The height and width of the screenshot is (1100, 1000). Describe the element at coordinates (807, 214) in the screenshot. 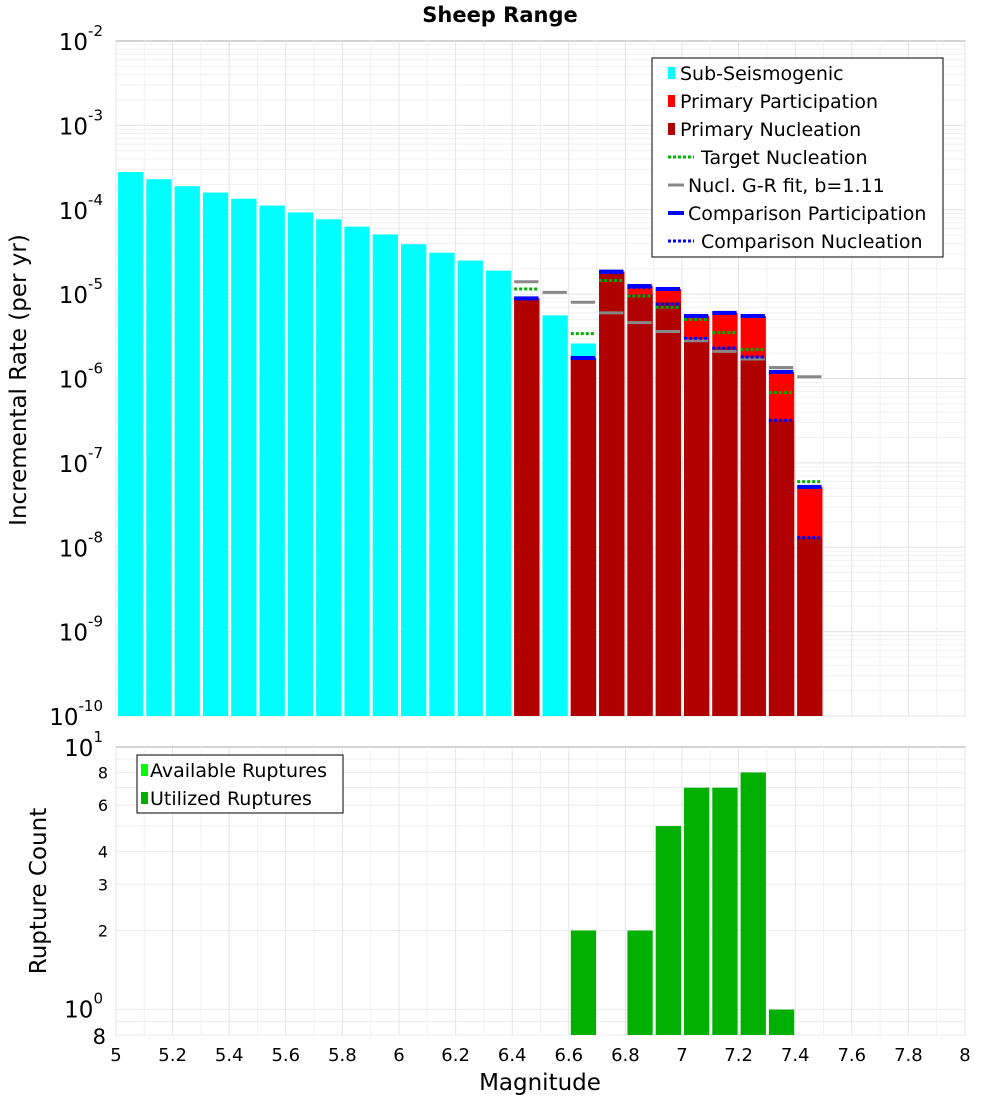

I see `rate-legend-label: Comparison Participation` at that location.